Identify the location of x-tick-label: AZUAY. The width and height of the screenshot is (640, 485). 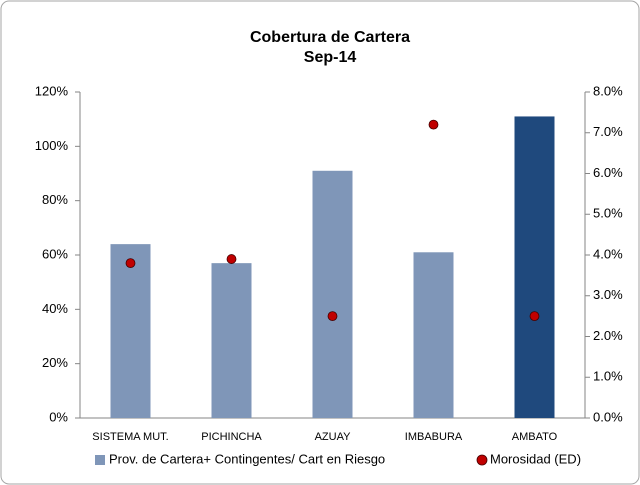
(333, 437).